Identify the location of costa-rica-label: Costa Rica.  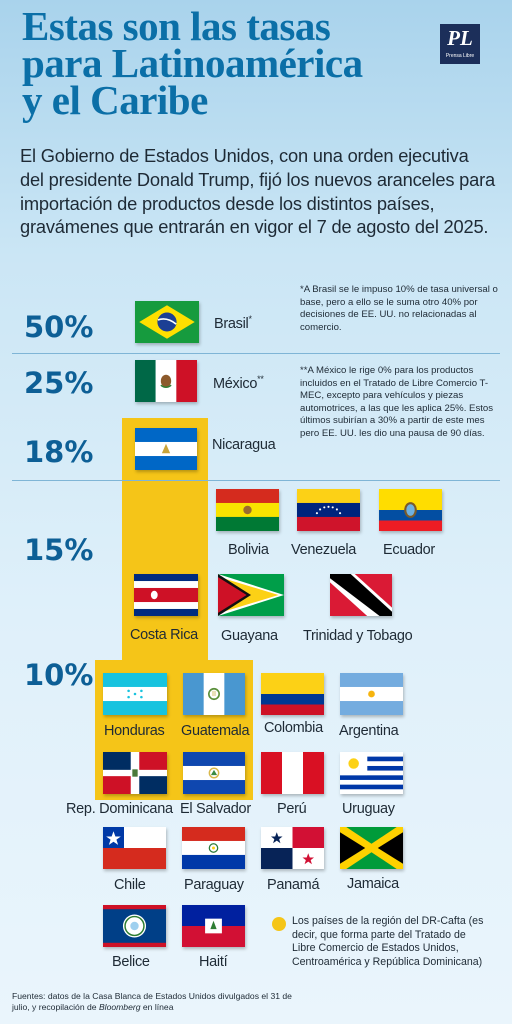
(164, 635).